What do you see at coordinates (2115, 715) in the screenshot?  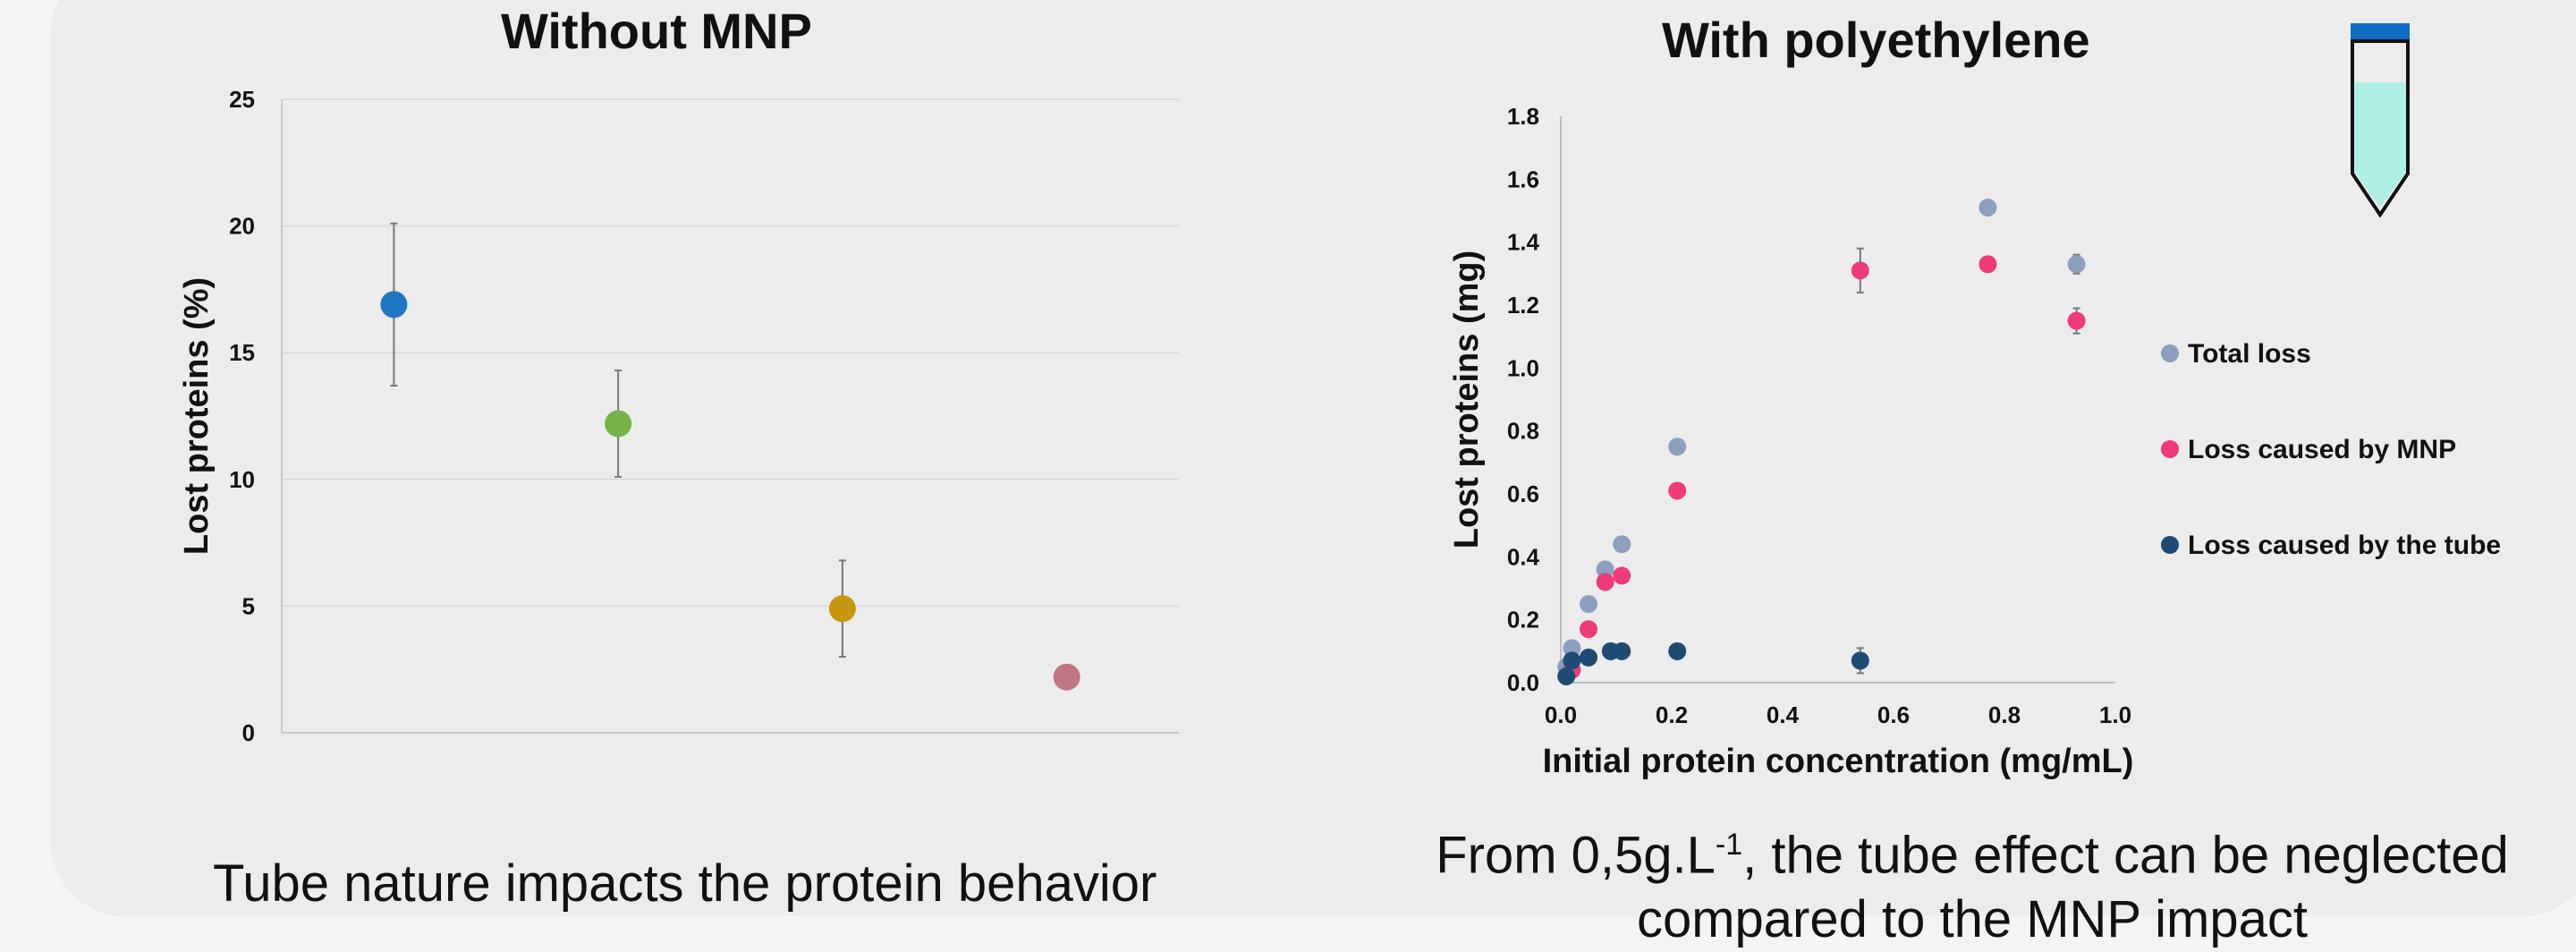 I see `x-tick-label: 1.0` at bounding box center [2115, 715].